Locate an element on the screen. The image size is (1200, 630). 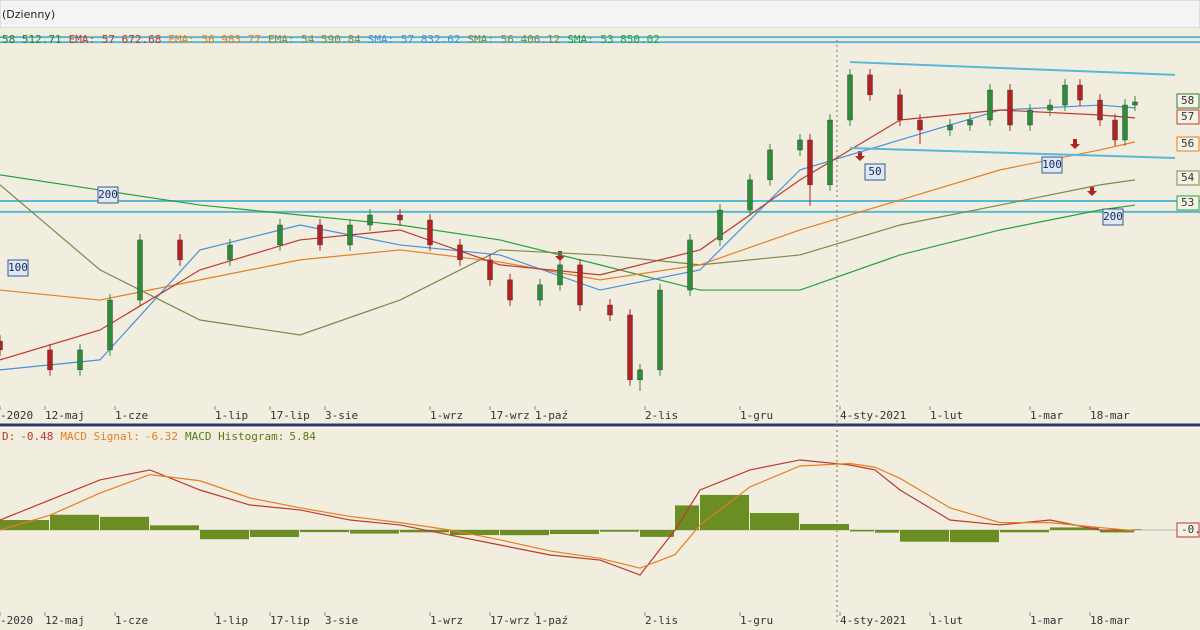
x-tick-label: 12-maj is located at coordinates (65, 620).